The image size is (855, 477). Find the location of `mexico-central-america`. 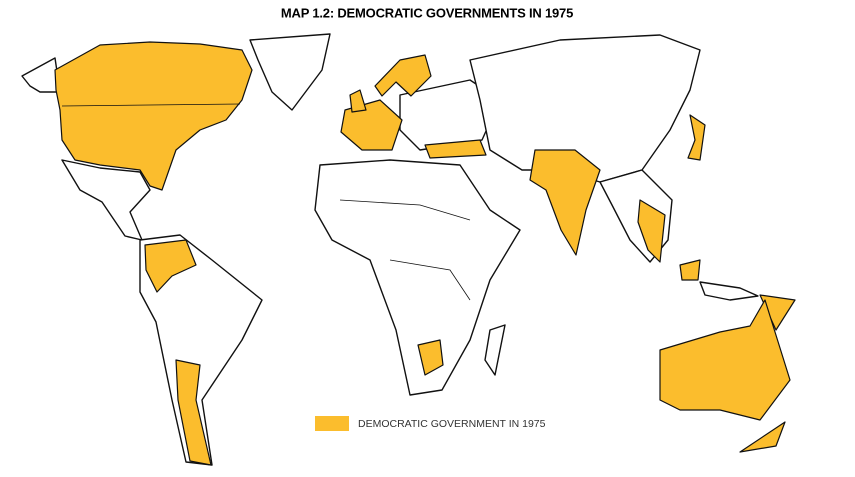

mexico-central-america is located at coordinates (106, 200).